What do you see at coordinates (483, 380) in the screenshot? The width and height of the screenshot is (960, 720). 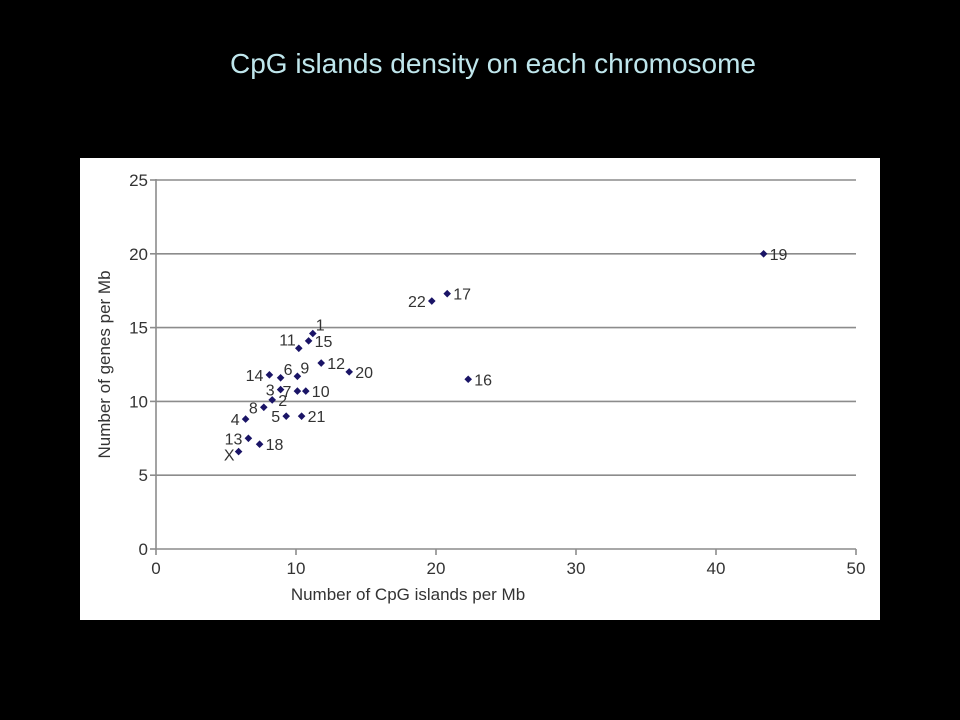 I see `point-label: 16` at bounding box center [483, 380].